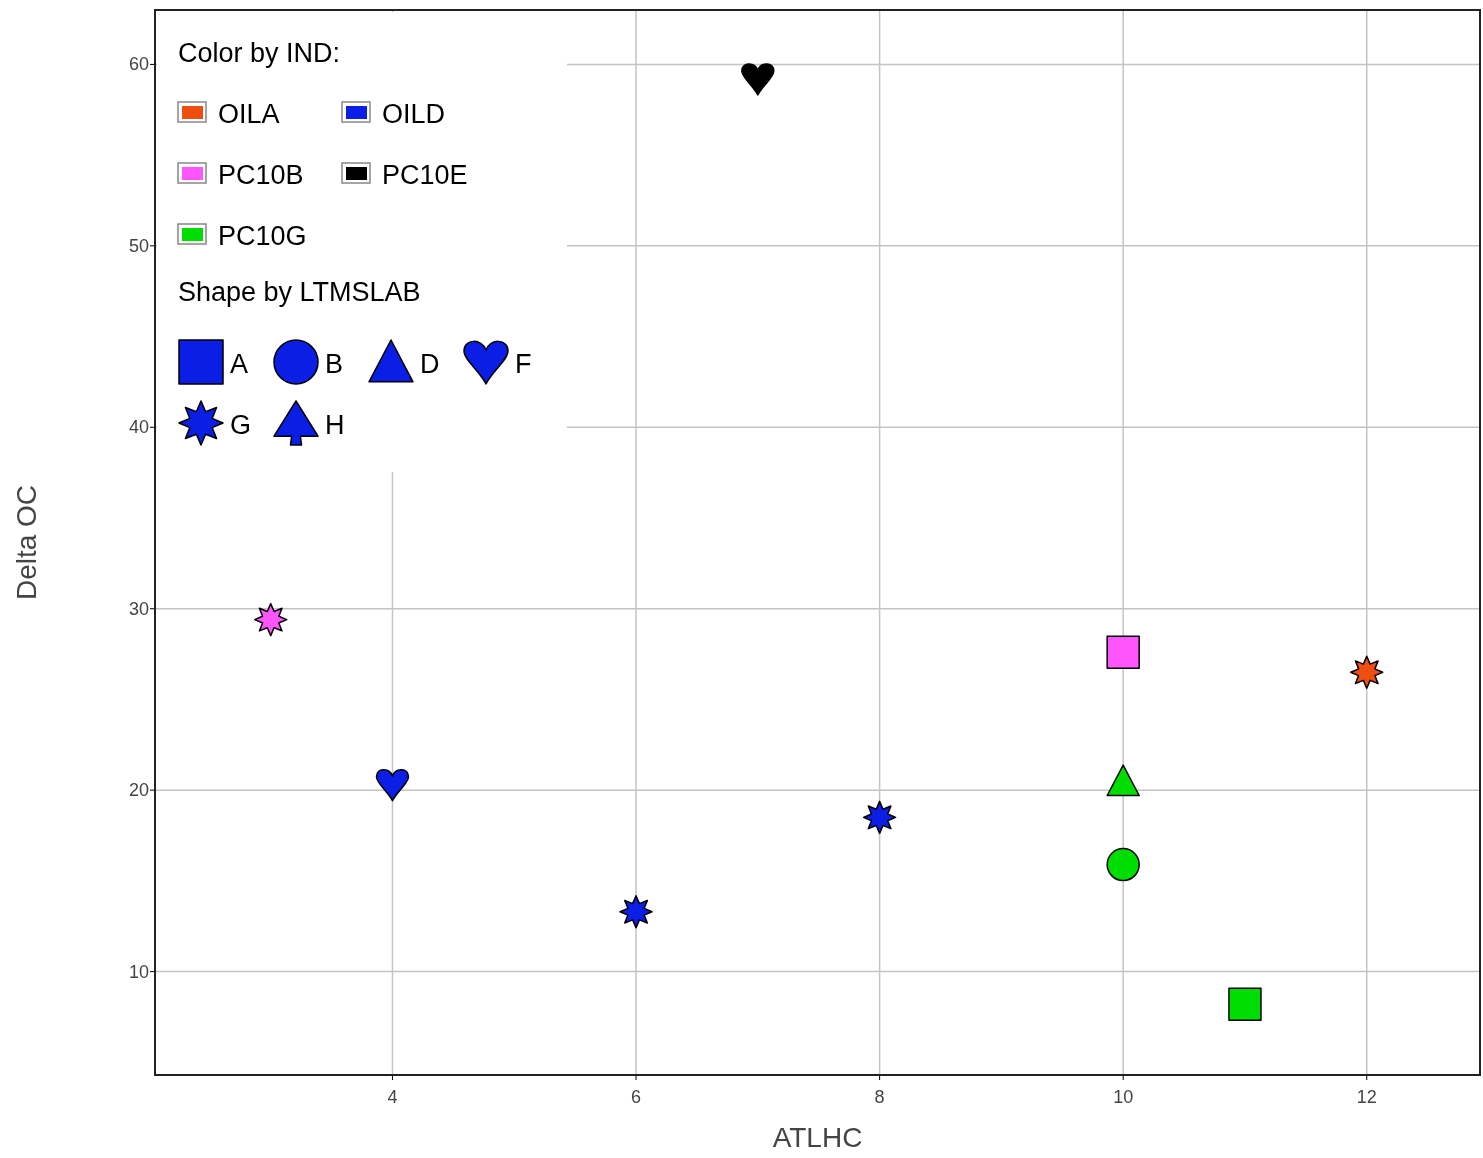 This screenshot has height=1158, width=1483. I want to click on y-tick-label: 40, so click(138, 427).